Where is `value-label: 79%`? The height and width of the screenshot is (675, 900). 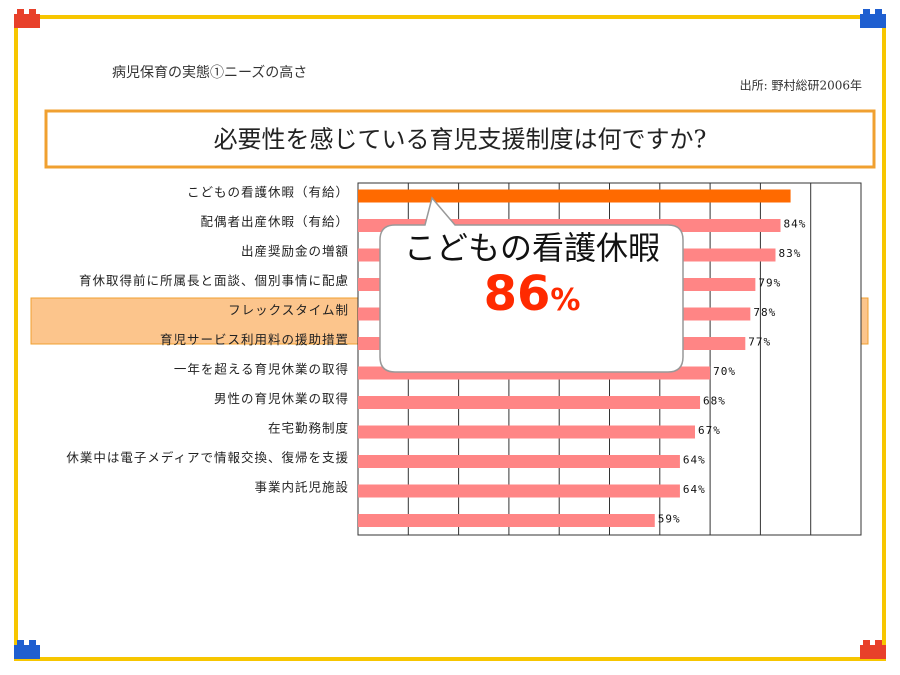 value-label: 79% is located at coordinates (769, 283).